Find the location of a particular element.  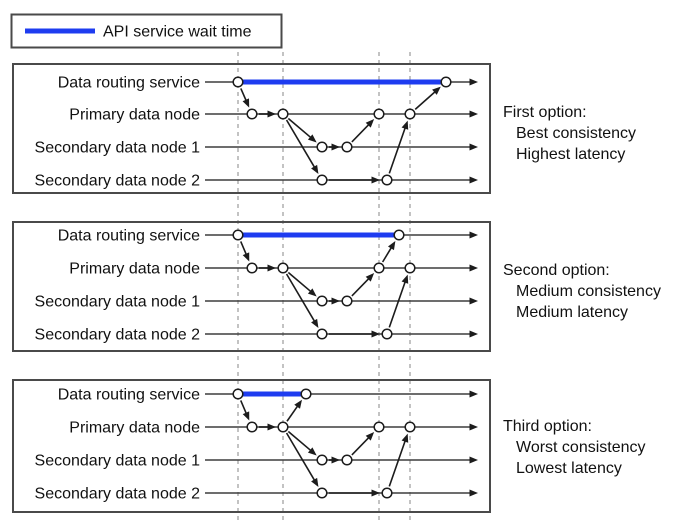

panel-annotation-line: Best consistency is located at coordinates (576, 133).